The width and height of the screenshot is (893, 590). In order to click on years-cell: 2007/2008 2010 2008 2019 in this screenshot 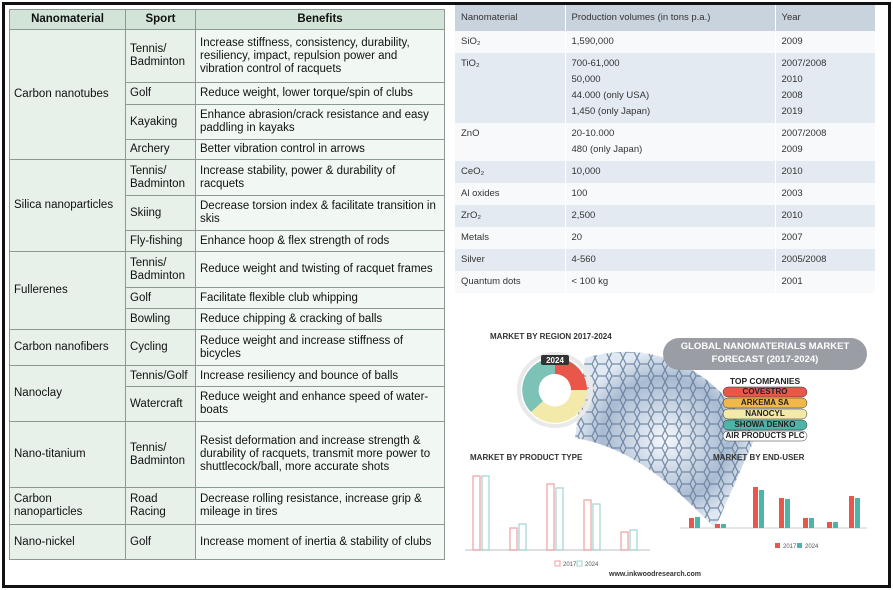, I will do `click(825, 88)`.